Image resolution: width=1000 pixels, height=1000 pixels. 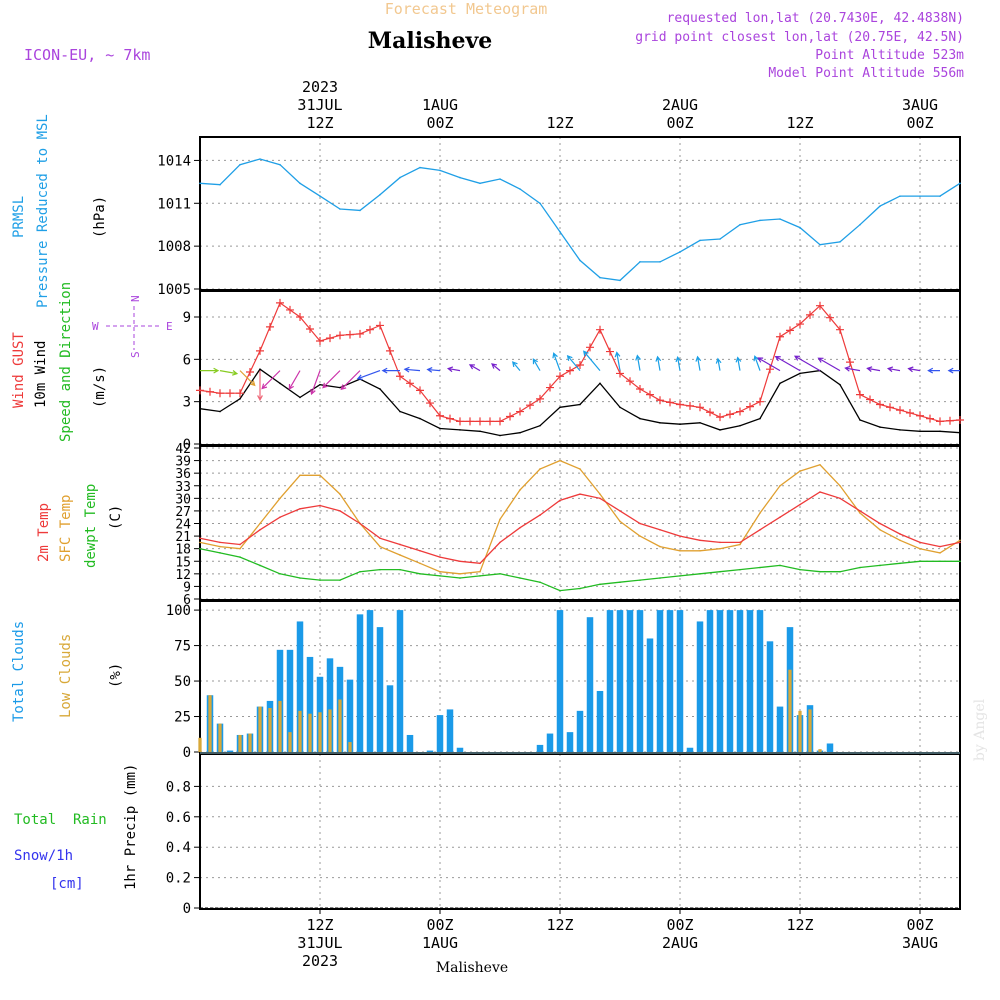 What do you see at coordinates (183, 562) in the screenshot?
I see `ytick-label: 15` at bounding box center [183, 562].